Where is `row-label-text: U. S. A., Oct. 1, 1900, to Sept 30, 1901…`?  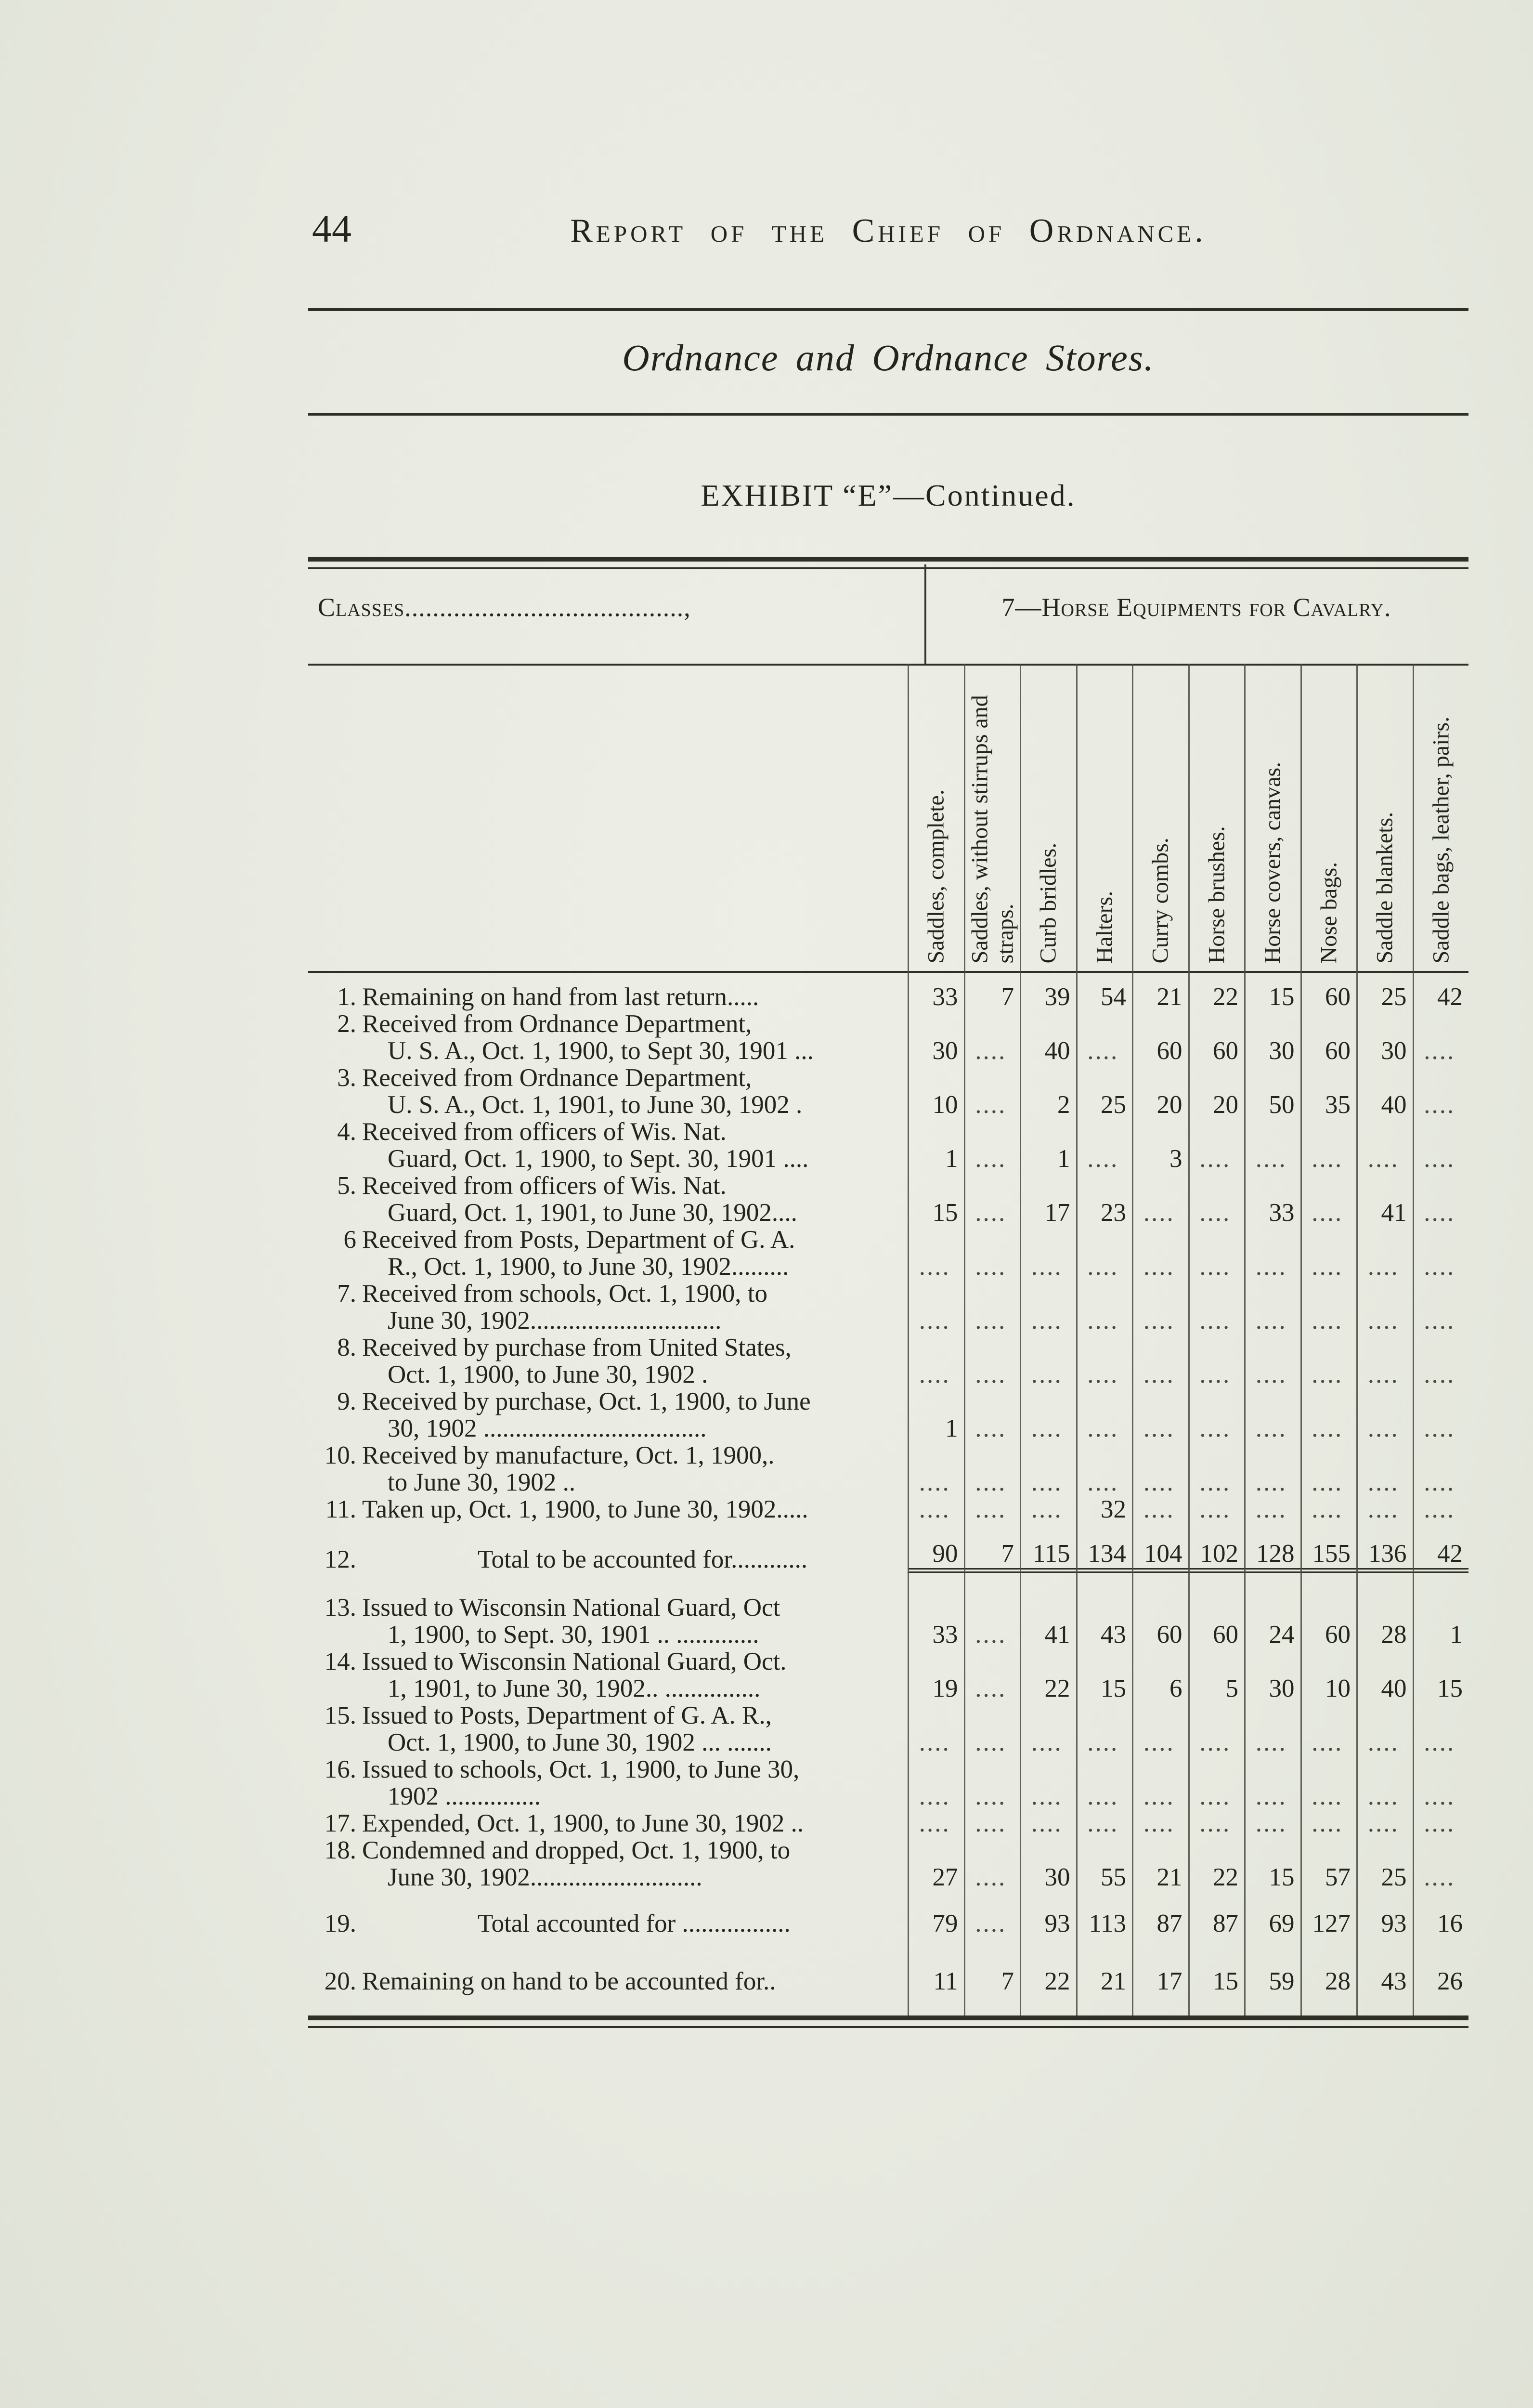
row-label-text: U. S. A., Oct. 1, 1900, to Sept 30, 1901… is located at coordinates (601, 1051).